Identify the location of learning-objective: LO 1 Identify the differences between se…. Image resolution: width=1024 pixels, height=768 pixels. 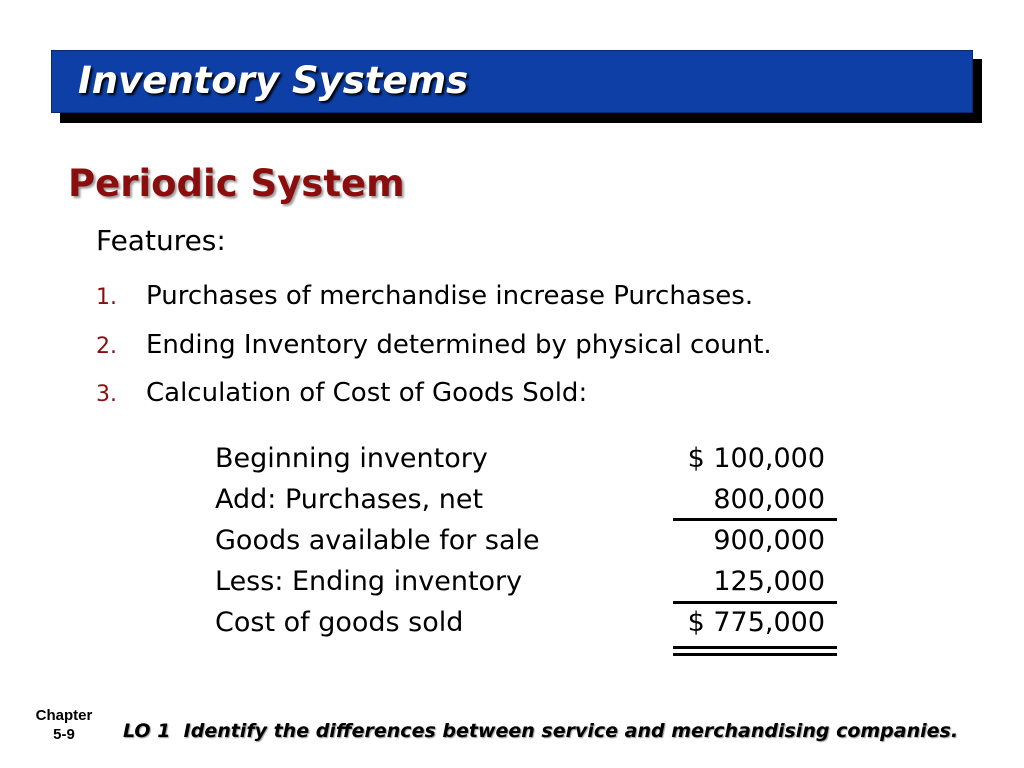
(541, 731).